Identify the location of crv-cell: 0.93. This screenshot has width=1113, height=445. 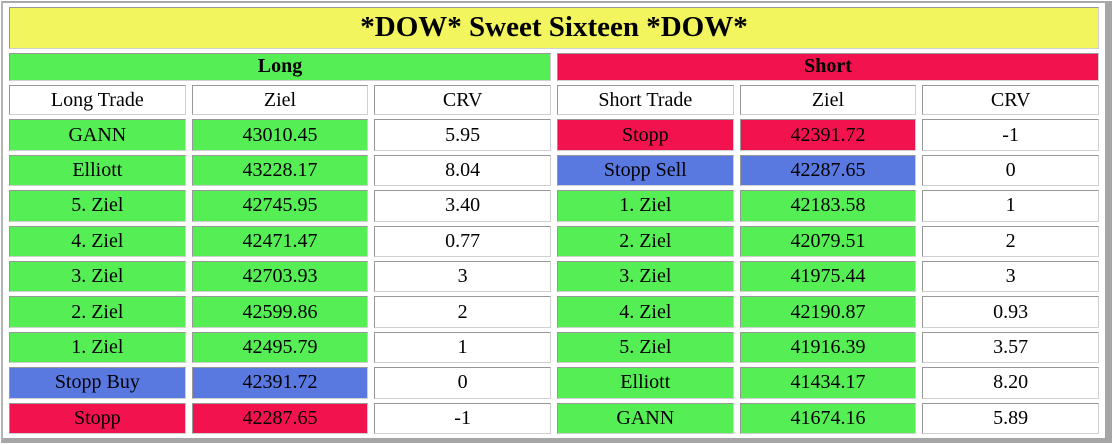
(1010, 312).